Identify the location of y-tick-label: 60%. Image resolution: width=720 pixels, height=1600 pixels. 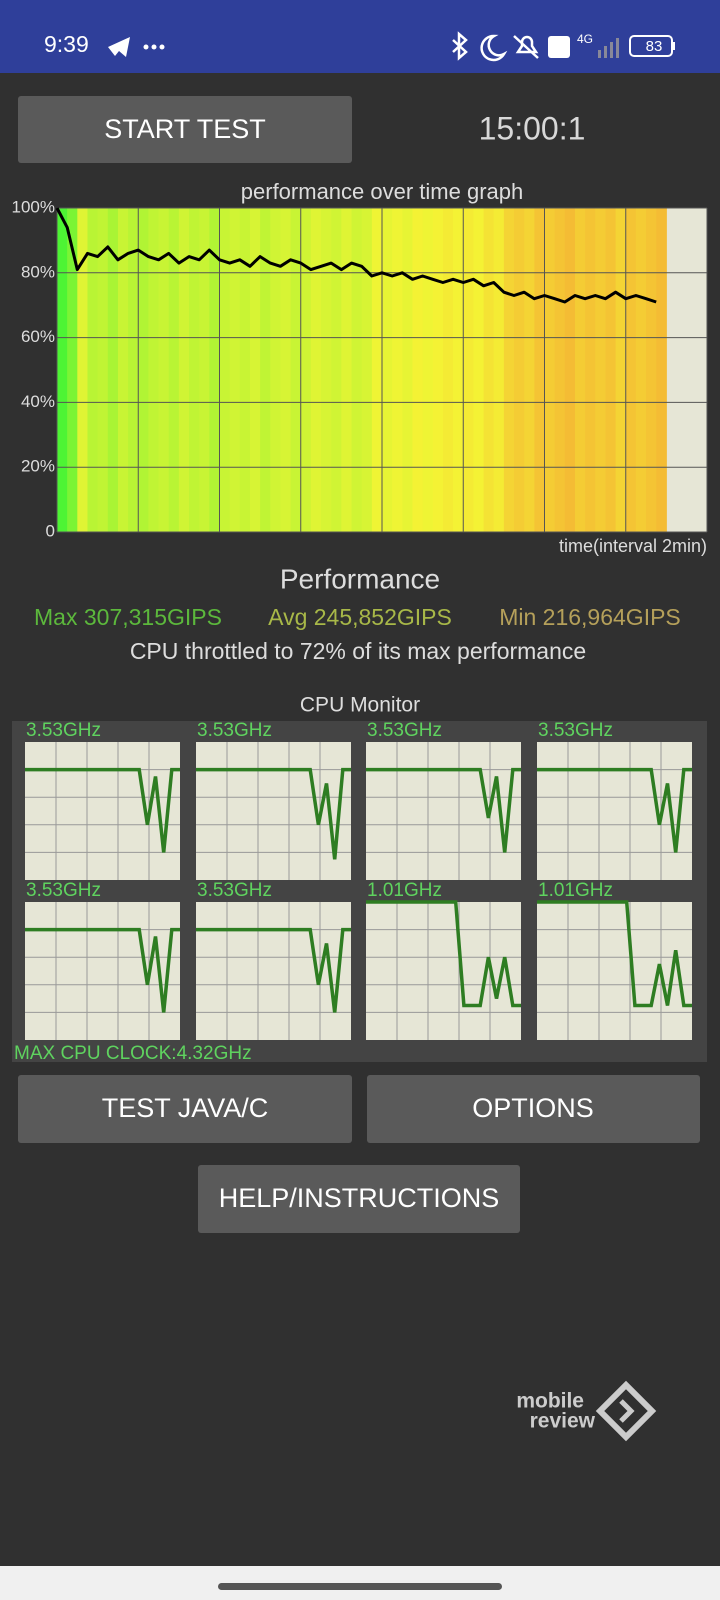
(38, 336).